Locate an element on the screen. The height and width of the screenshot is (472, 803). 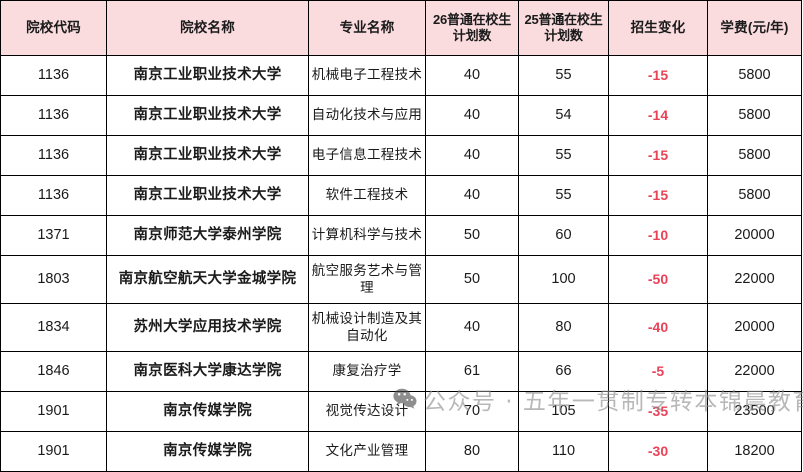
table-row: 1834 苏州大学应用技术学院 机械设计制造及其自动化 40 80 -40 20000 is located at coordinates (401, 327).